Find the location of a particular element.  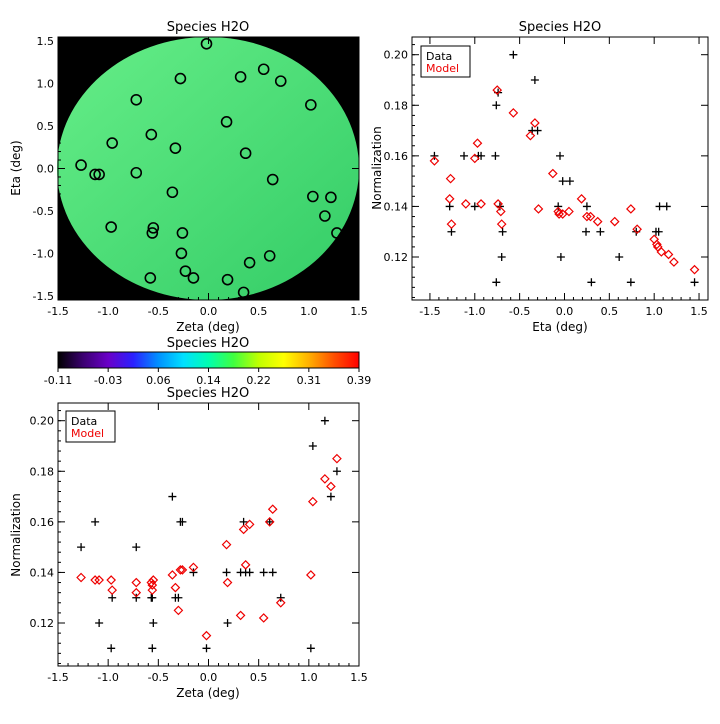

eta-y-tick-label: 0.12 is located at coordinates (396, 257).